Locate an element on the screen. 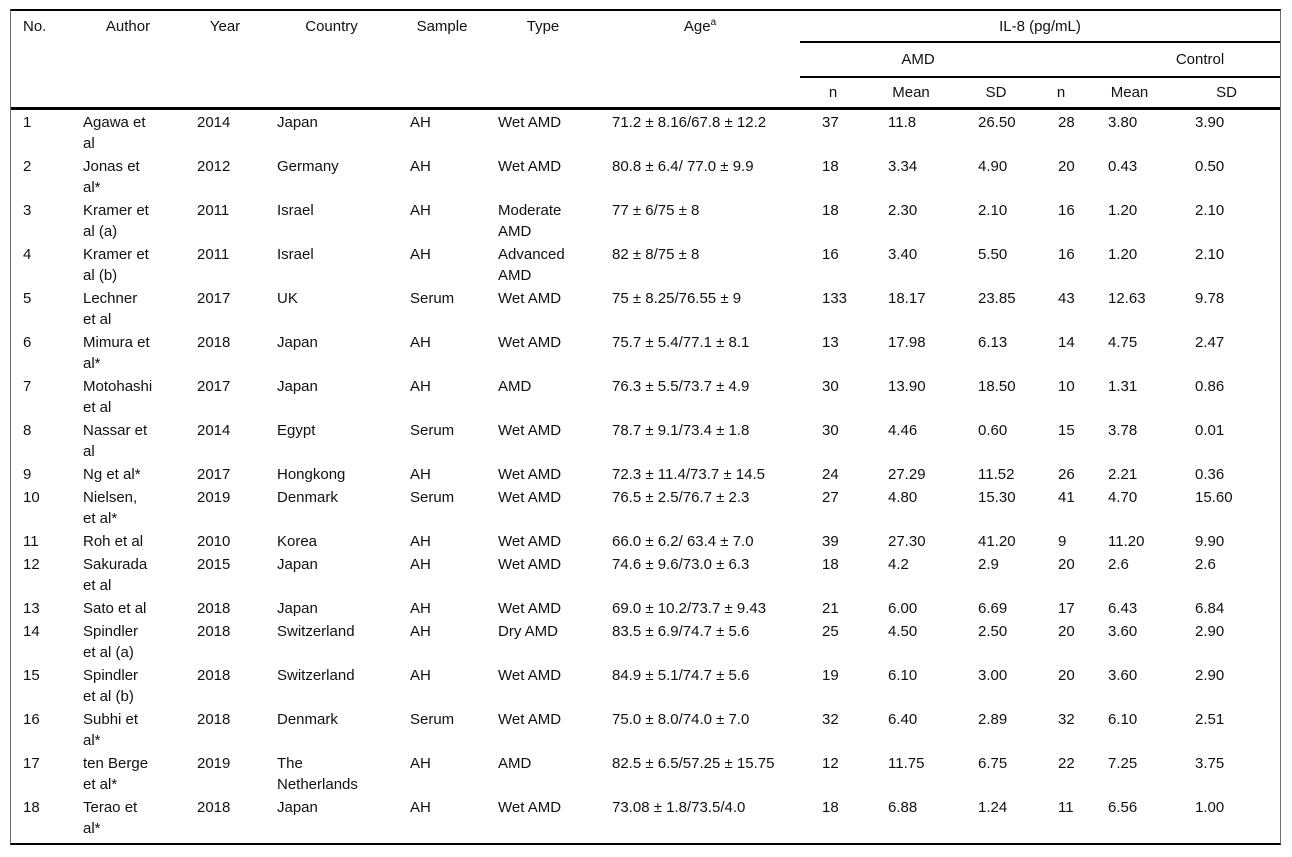  cell-type: Moderate AMD is located at coordinates (530, 220).